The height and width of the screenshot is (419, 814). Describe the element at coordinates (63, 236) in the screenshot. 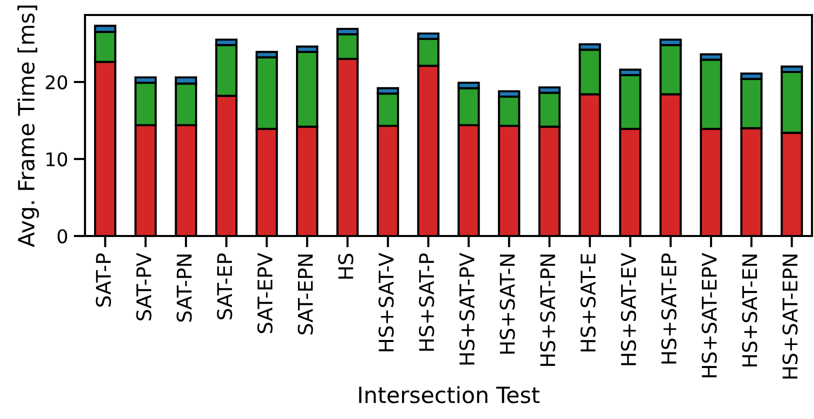

I see `y-tick-label: 0` at that location.